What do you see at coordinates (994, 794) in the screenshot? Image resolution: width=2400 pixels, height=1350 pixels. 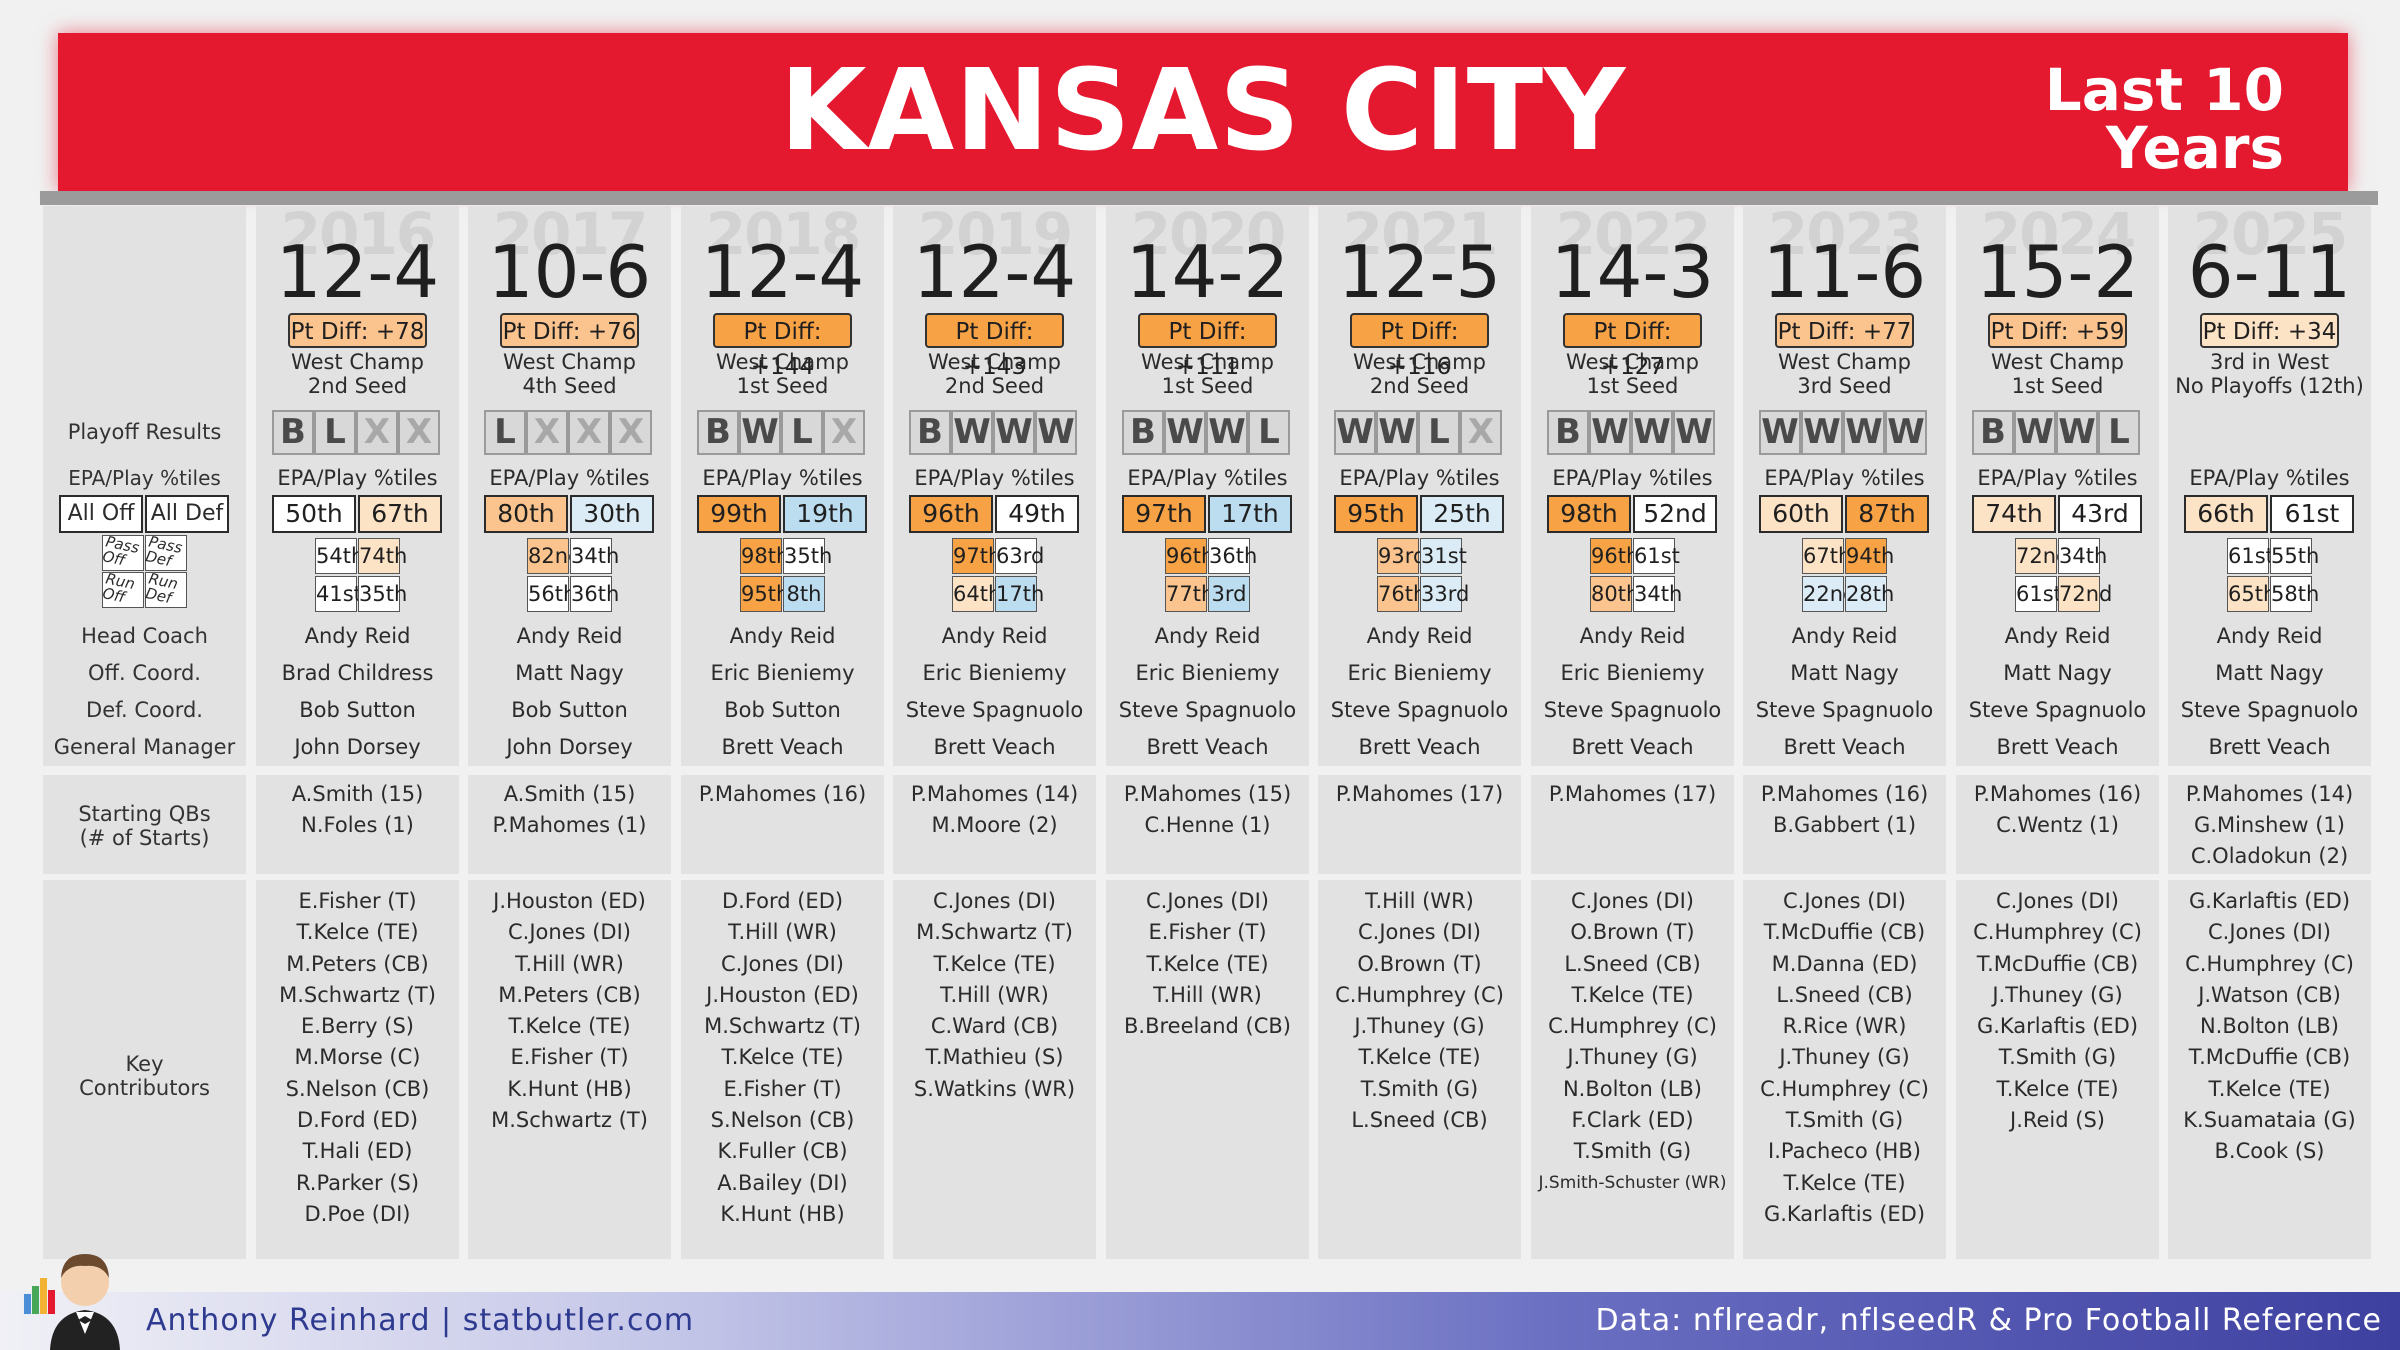 I see `starting-qb: P.Mahomes (14)` at bounding box center [994, 794].